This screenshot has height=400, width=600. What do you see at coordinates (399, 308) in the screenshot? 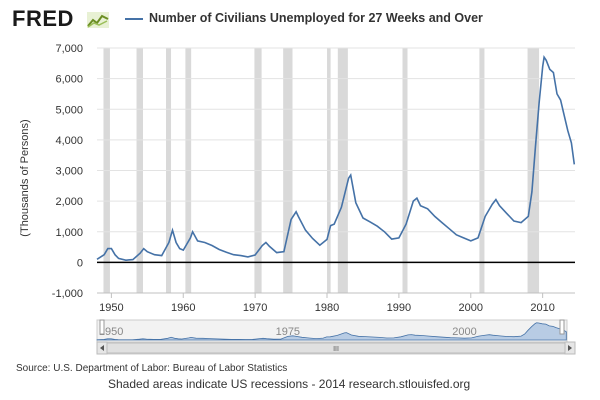
I see `x-tick-label: 1990` at bounding box center [399, 308].